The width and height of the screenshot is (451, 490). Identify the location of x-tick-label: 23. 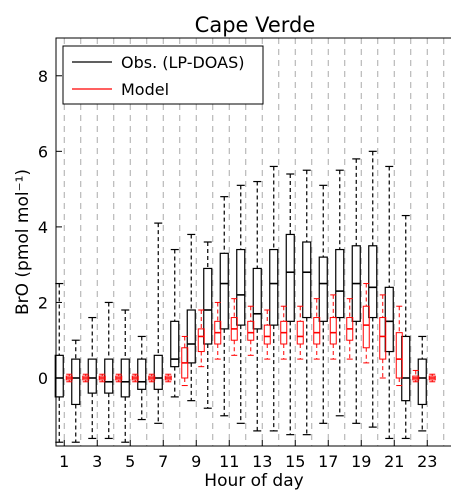
(427, 461).